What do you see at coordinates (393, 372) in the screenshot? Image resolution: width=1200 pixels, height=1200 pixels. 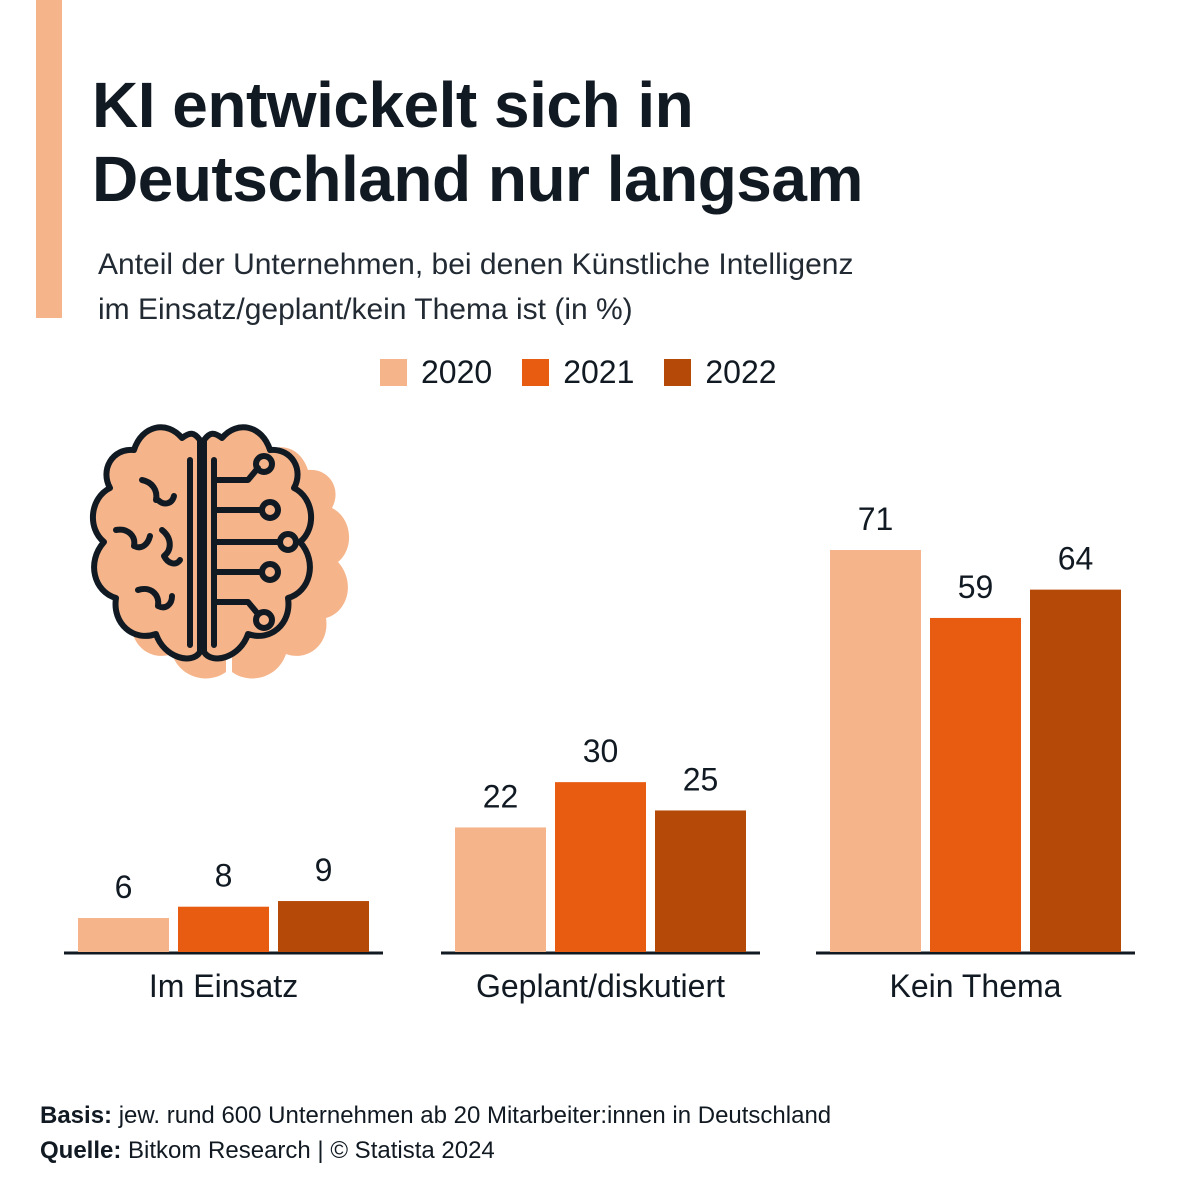 I see `legend-swatch-2020` at bounding box center [393, 372].